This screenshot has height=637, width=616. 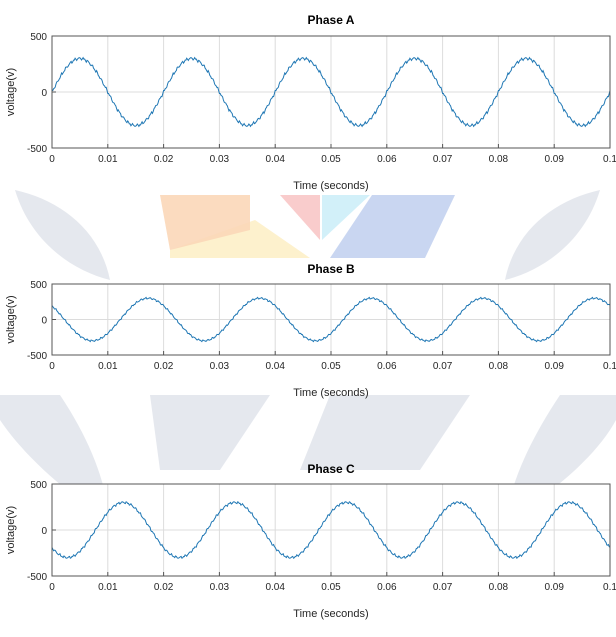 I want to click on phase-b-xtick-label: 0.01, so click(x=108, y=366).